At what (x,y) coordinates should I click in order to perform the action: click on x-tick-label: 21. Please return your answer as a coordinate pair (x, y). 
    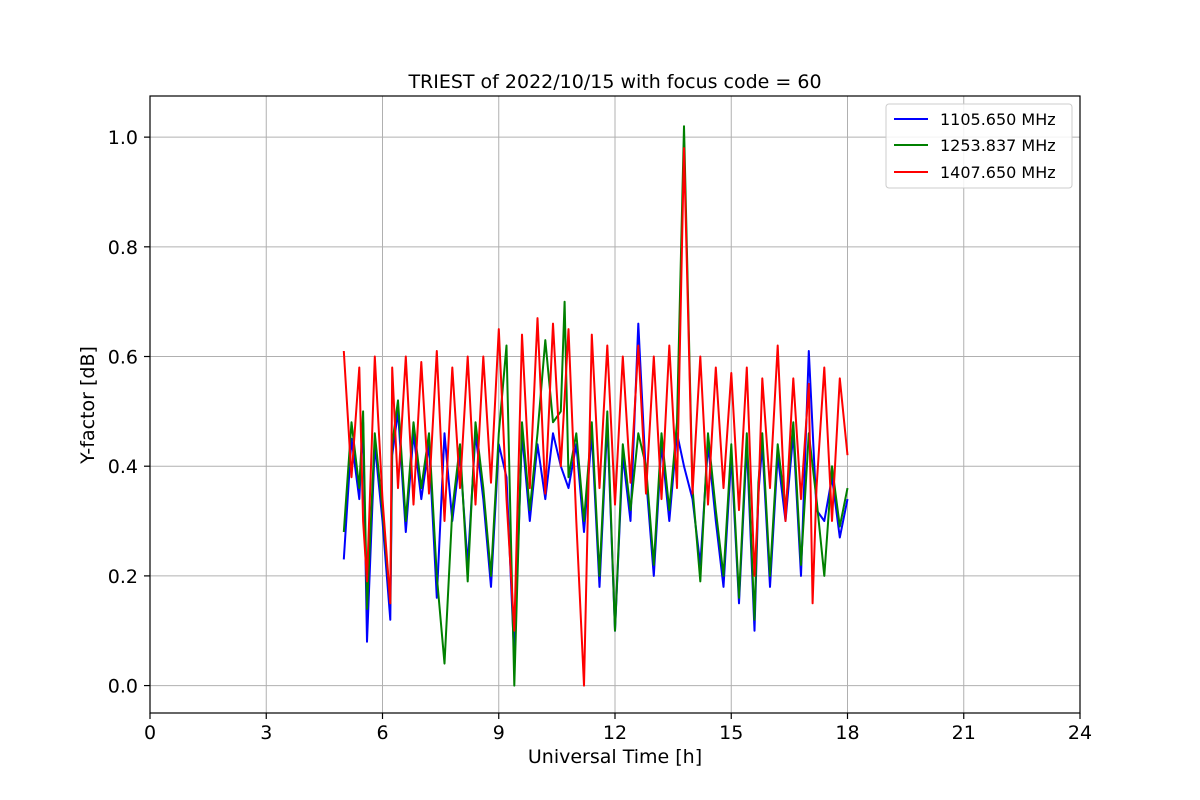
    Looking at the image, I should click on (964, 733).